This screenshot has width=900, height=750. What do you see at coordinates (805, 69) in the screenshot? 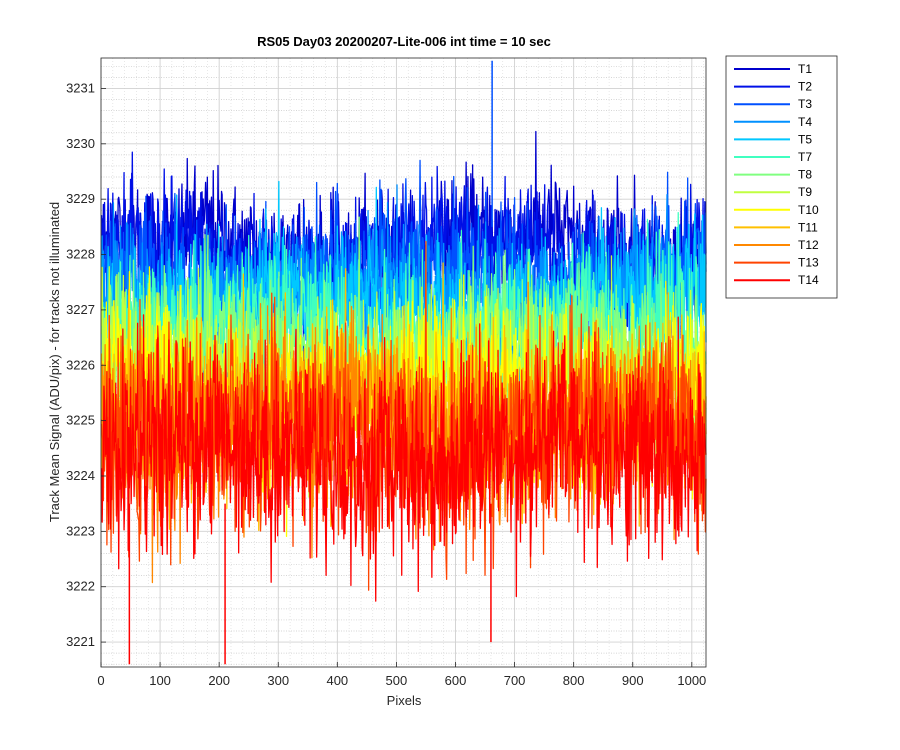
I see `legend-label-t1: T1` at bounding box center [805, 69].